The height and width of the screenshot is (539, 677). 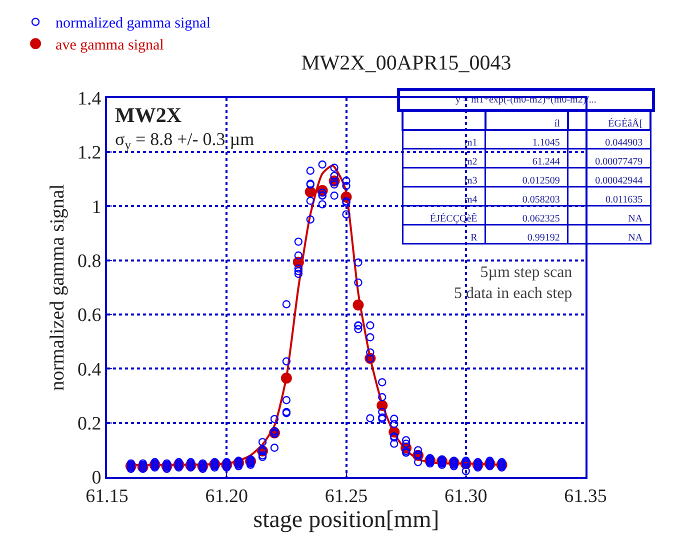 I want to click on text: 0.00042944, so click(x=619, y=180).